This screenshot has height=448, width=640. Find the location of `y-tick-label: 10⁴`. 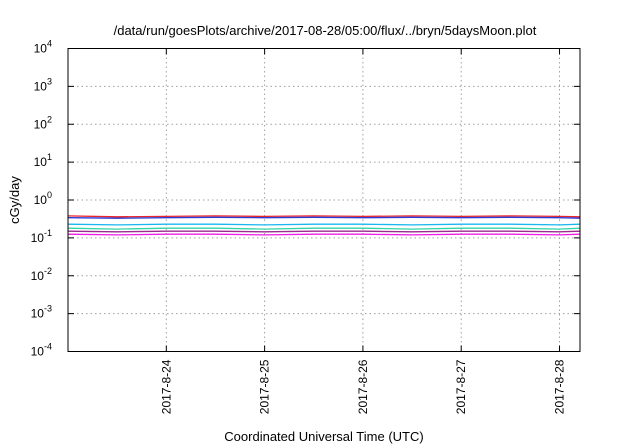

y-tick-label: 10⁴ is located at coordinates (43, 47).